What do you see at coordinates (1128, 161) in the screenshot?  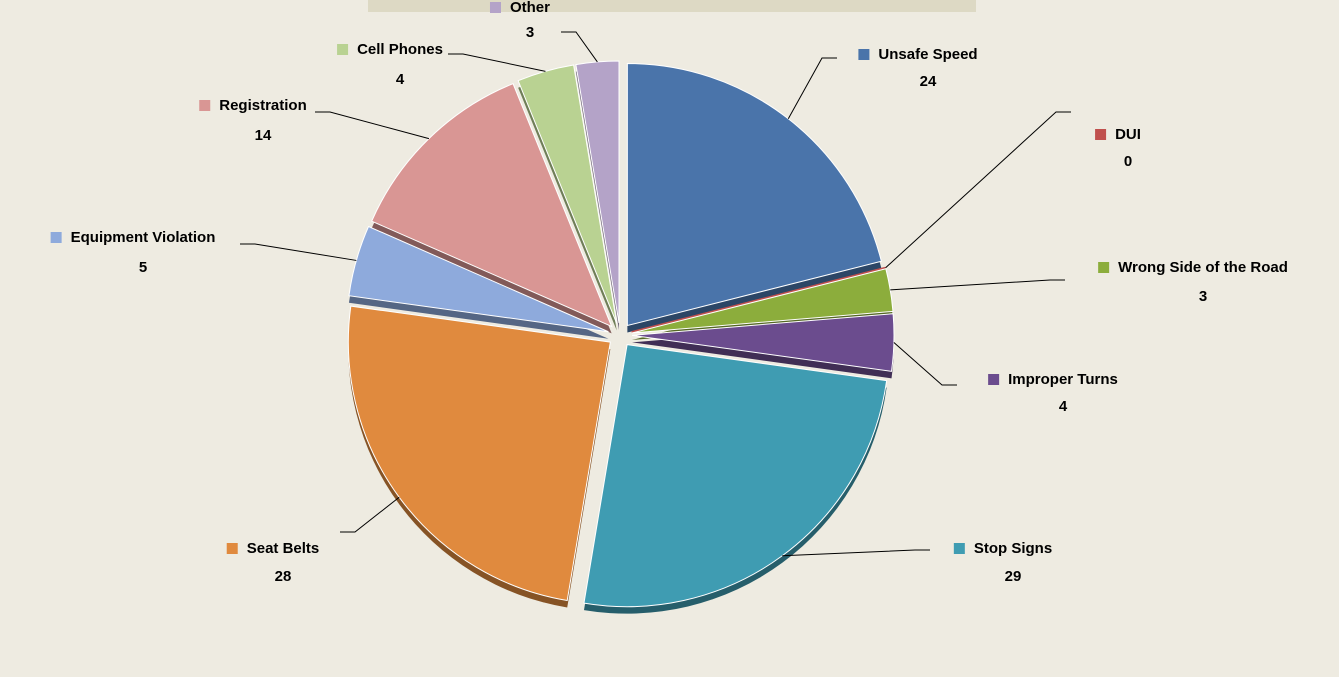 I see `value-label: 0` at bounding box center [1128, 161].